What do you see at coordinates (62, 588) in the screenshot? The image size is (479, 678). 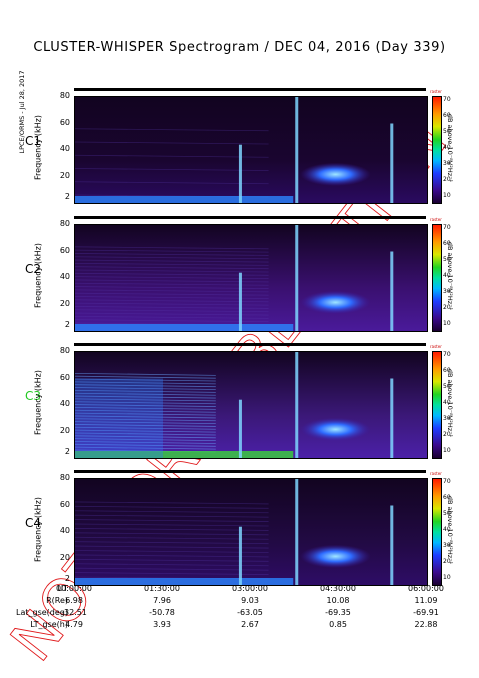 I see `ephemeris-label: UT` at bounding box center [62, 588].